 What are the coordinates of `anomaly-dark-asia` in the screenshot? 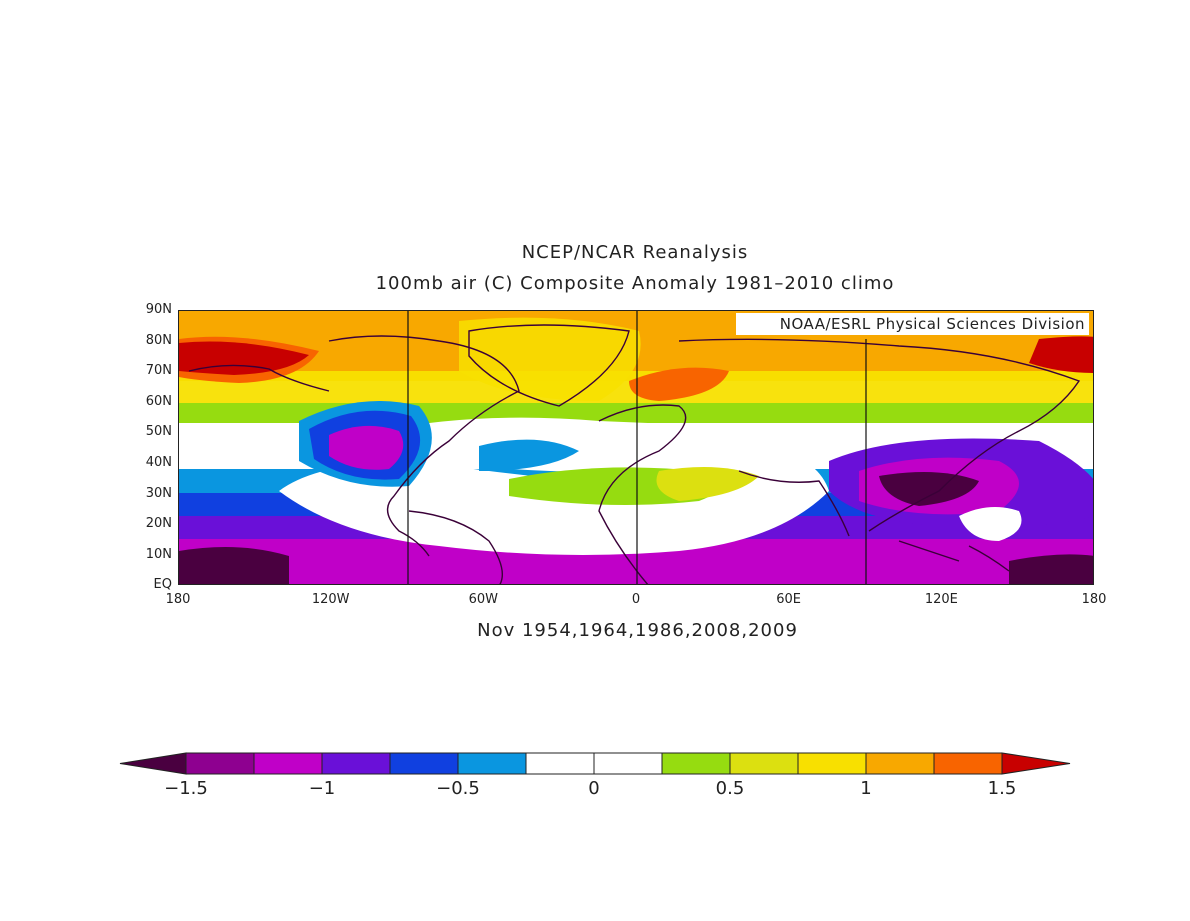 It's located at (929, 489).